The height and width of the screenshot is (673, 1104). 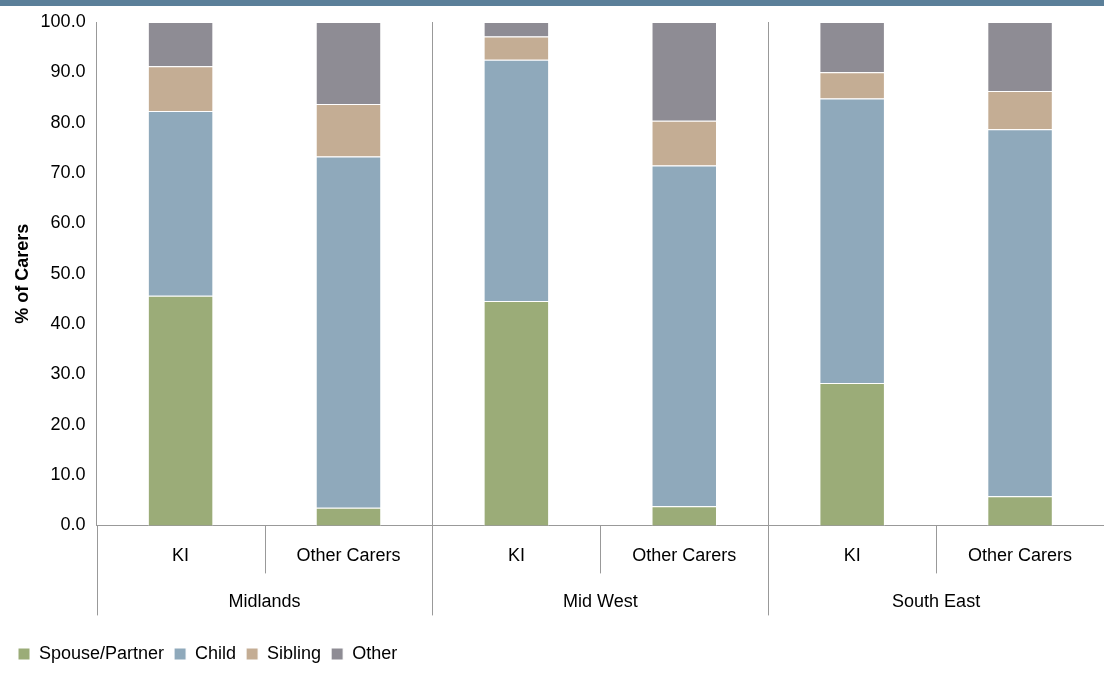 What do you see at coordinates (68, 474) in the screenshot?
I see `y-tick-label: 10.0` at bounding box center [68, 474].